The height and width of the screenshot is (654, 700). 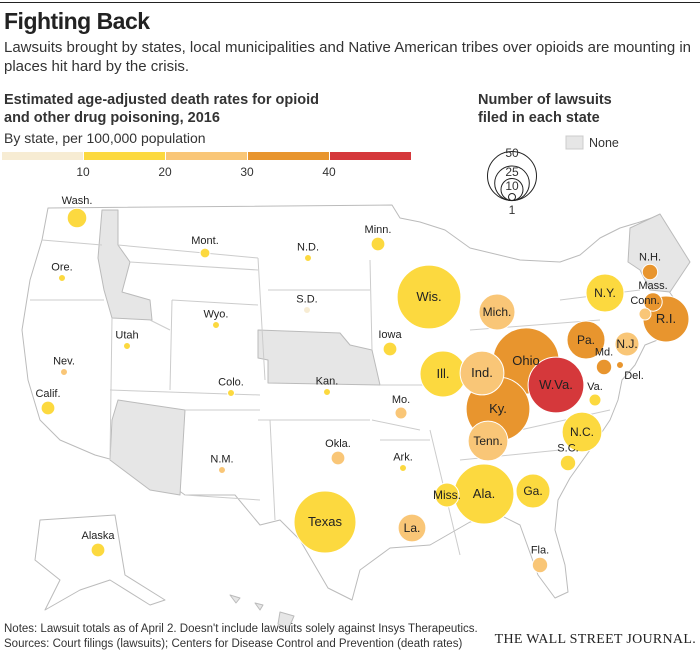 What do you see at coordinates (604, 143) in the screenshot?
I see `none-label: None` at bounding box center [604, 143].